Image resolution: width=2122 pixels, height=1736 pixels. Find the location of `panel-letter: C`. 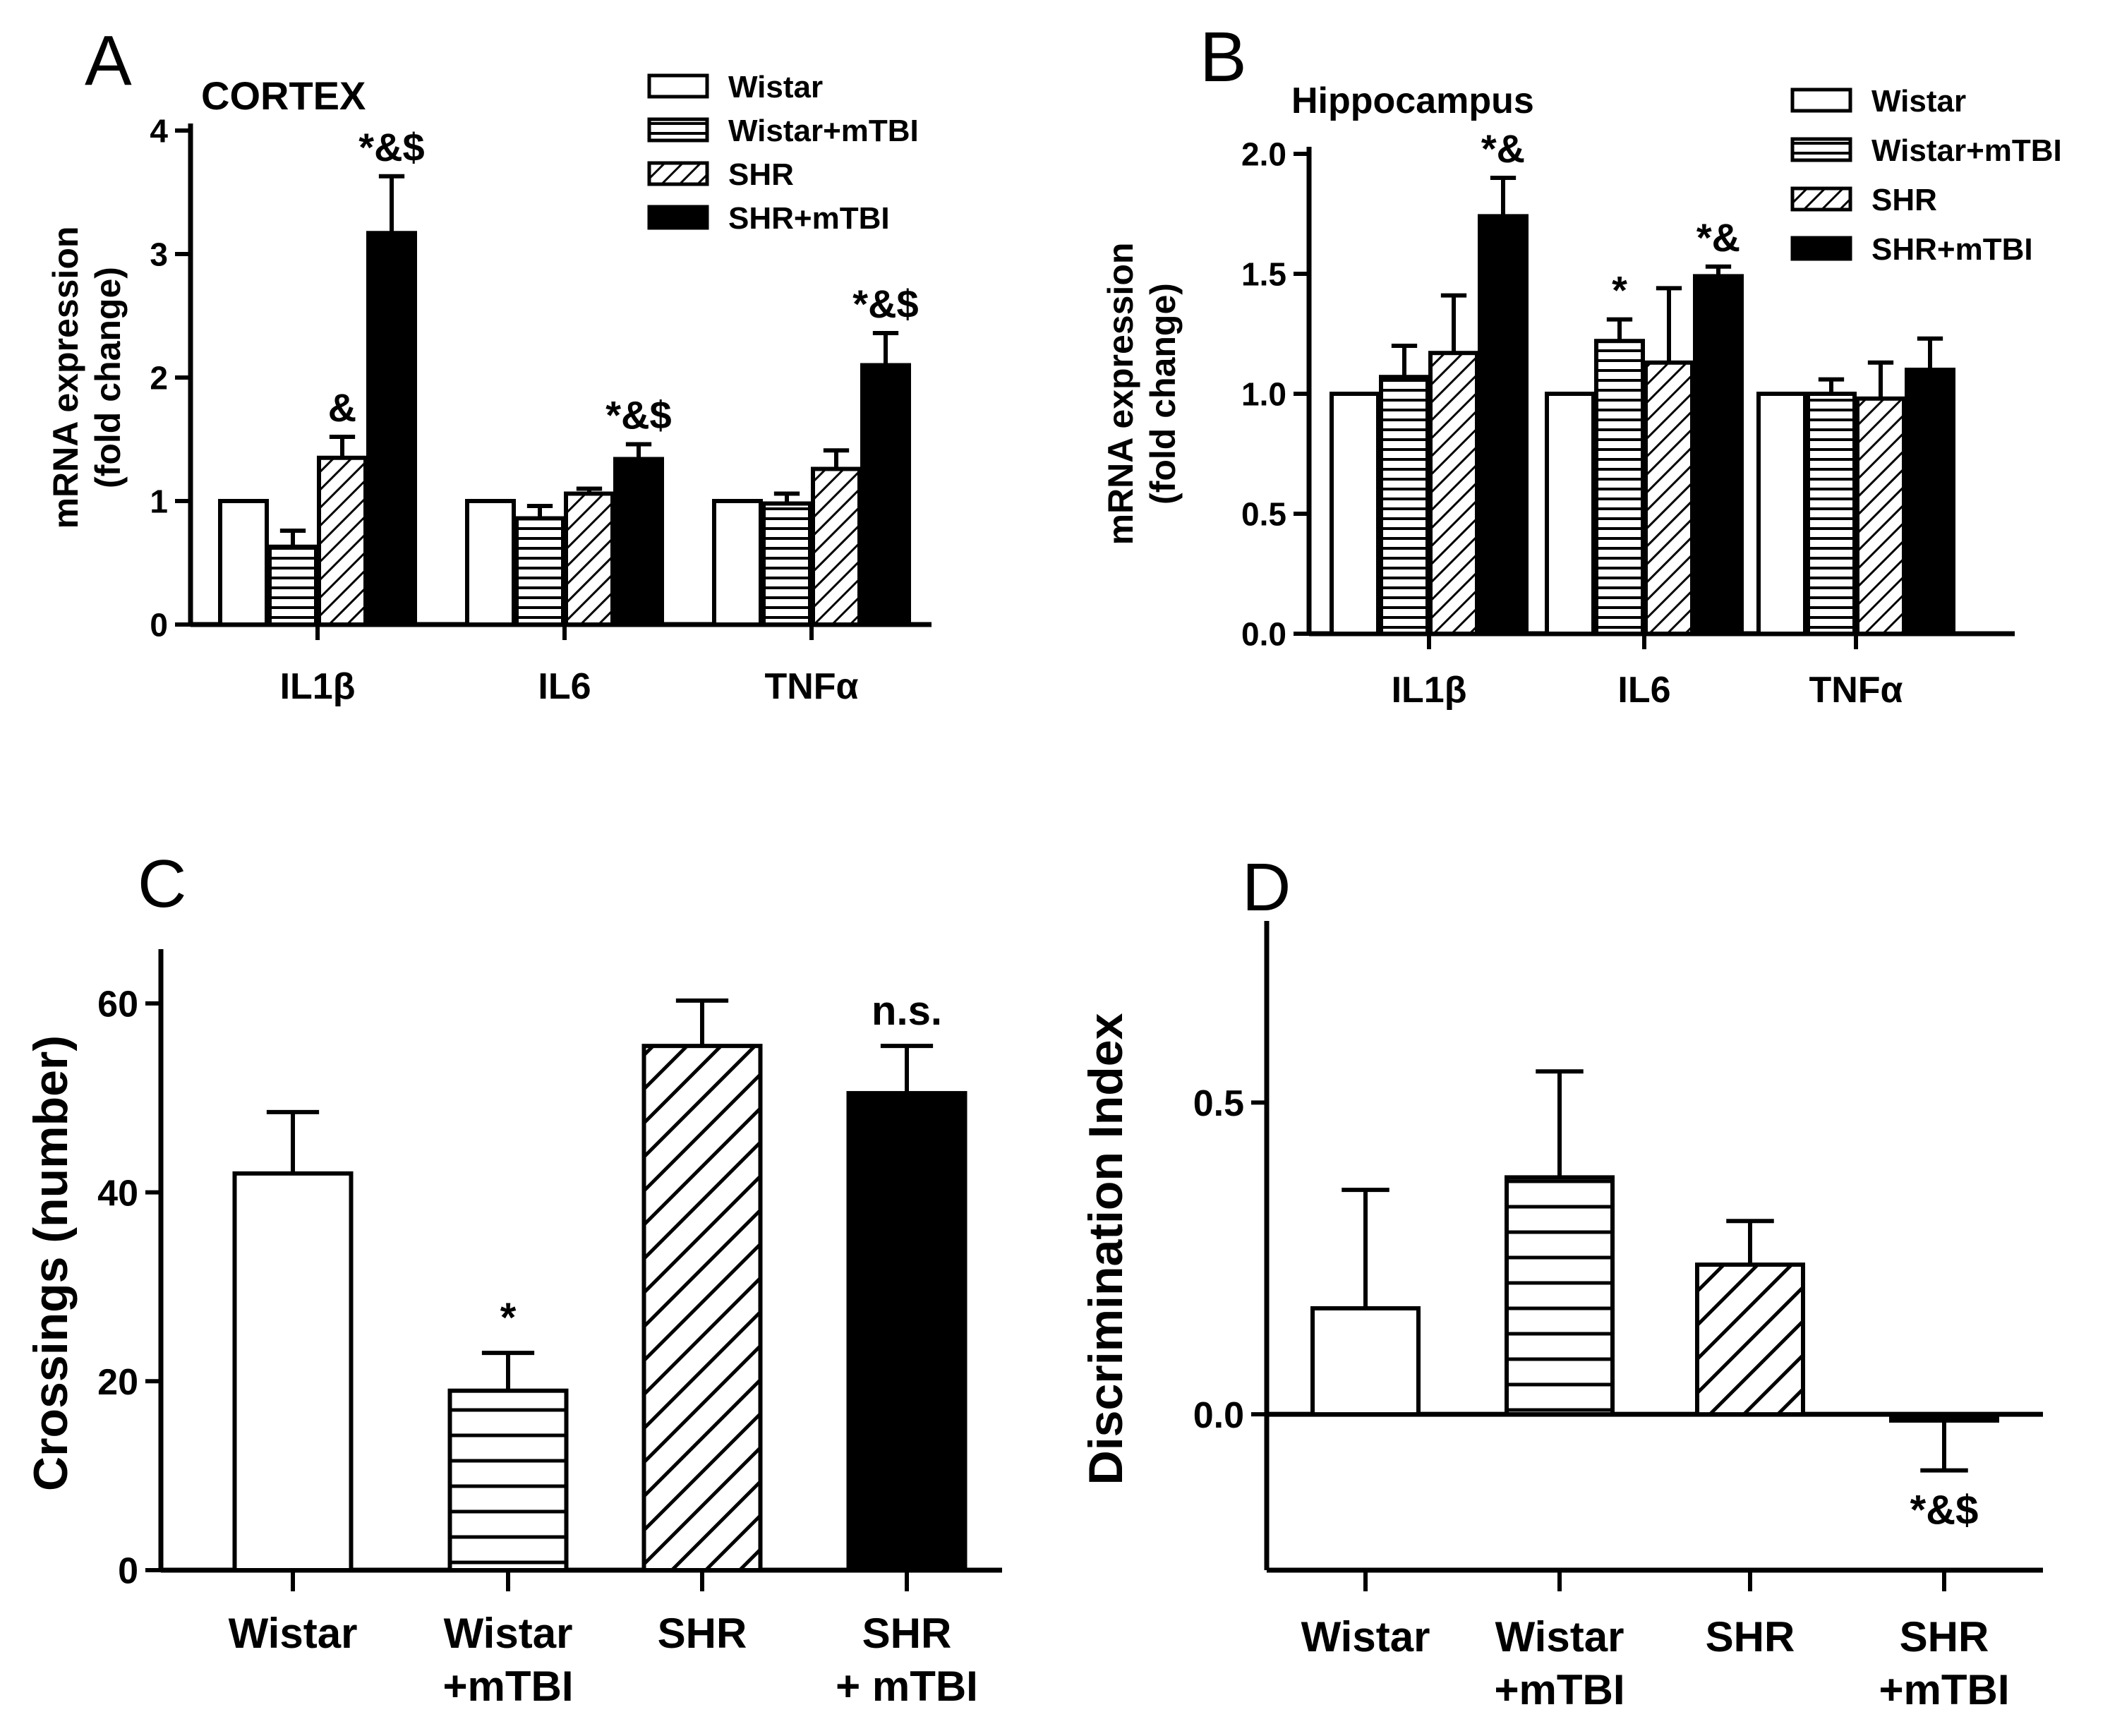

panel-letter: C is located at coordinates (162, 884).